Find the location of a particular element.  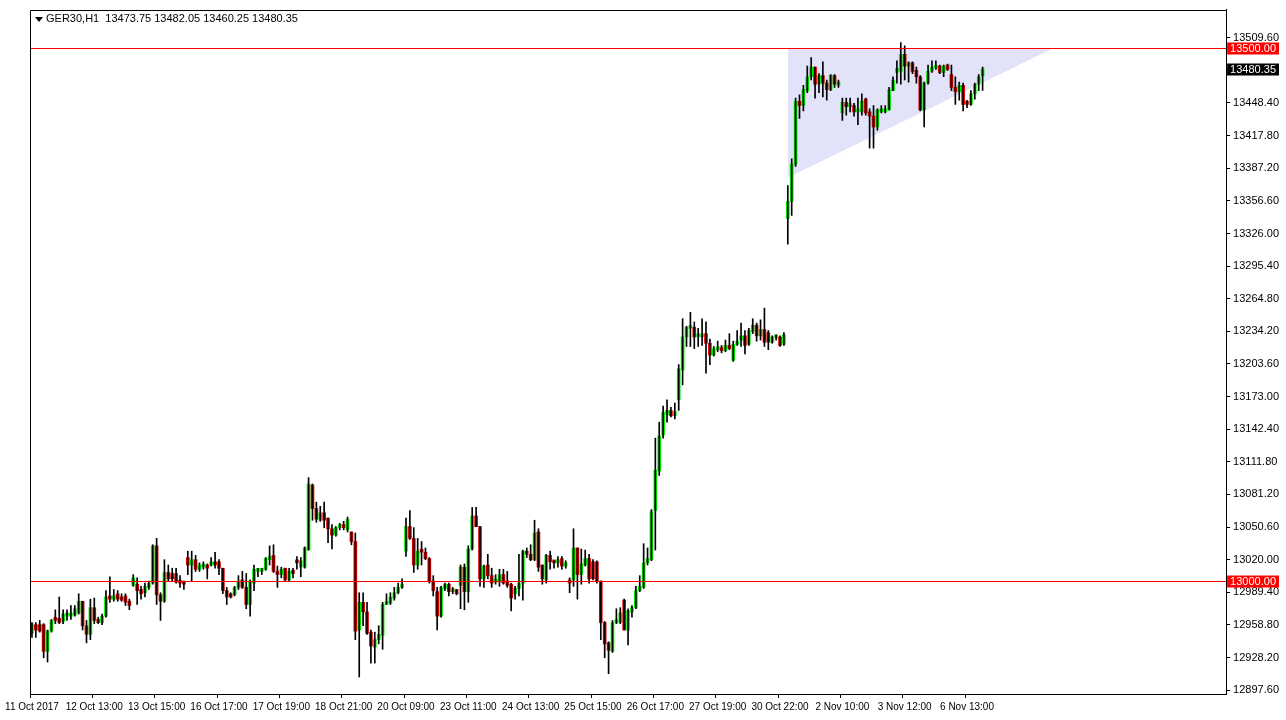

x-tick-label: 20 Oct 09:00 is located at coordinates (406, 706).